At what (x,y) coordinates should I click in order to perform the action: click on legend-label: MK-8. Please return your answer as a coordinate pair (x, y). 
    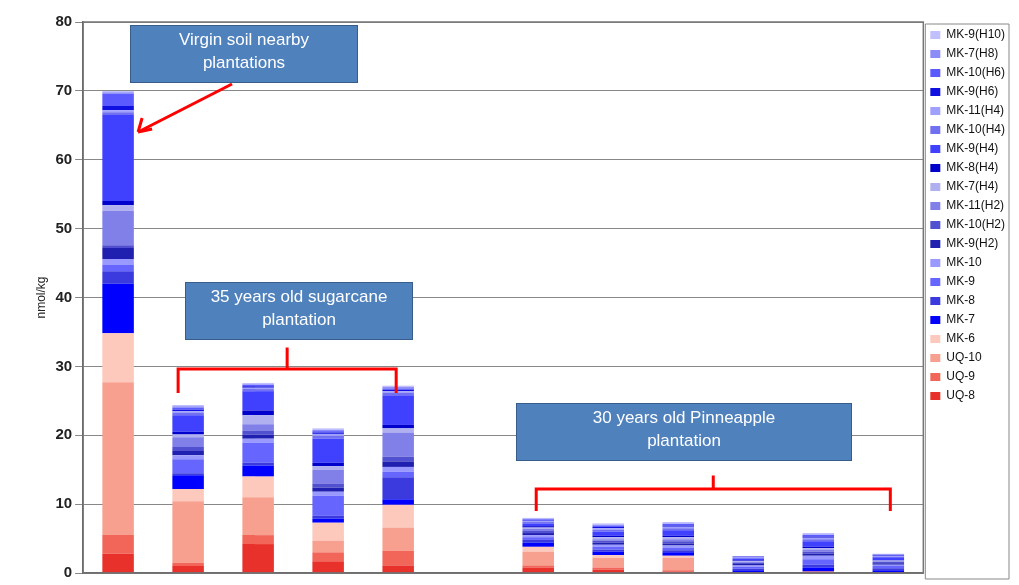
    Looking at the image, I should click on (961, 300).